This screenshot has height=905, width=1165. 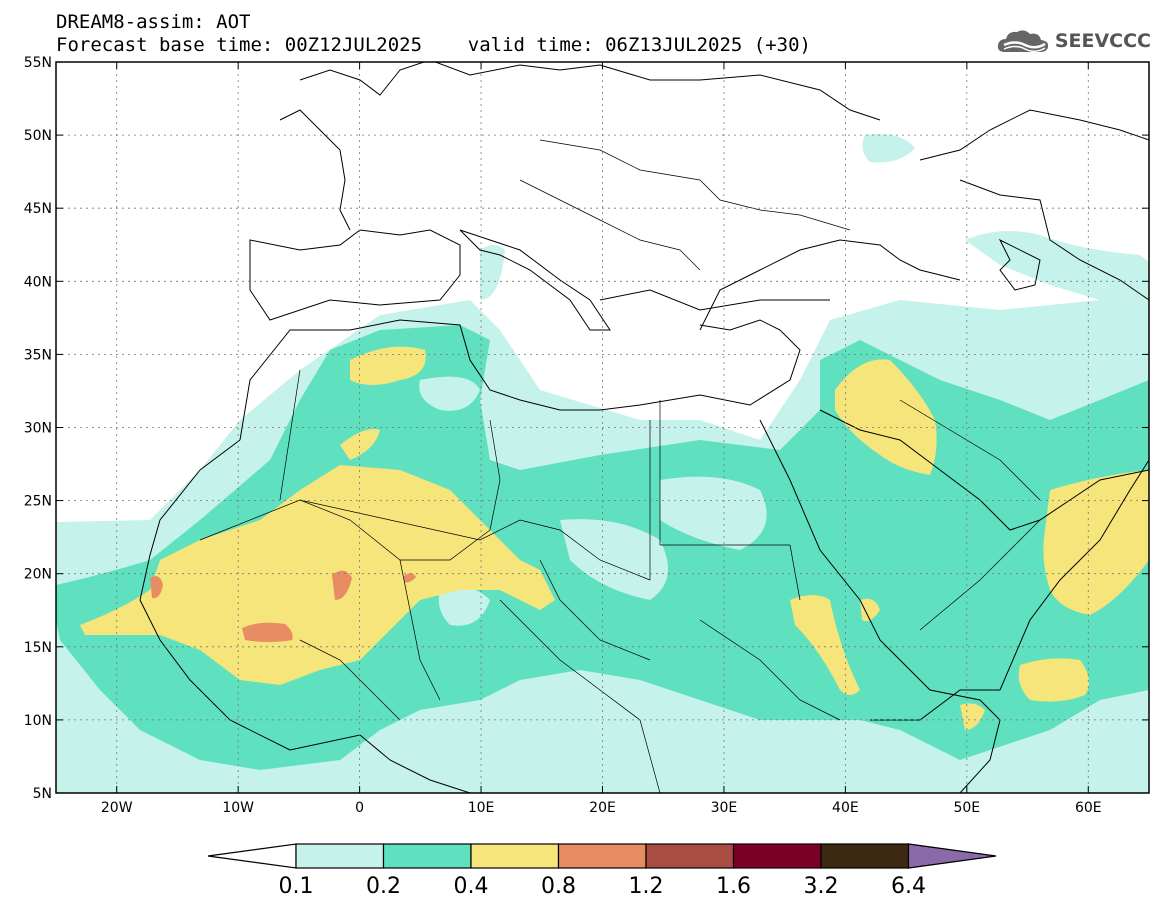 I want to click on x-tick-label: 0, so click(x=359, y=808).